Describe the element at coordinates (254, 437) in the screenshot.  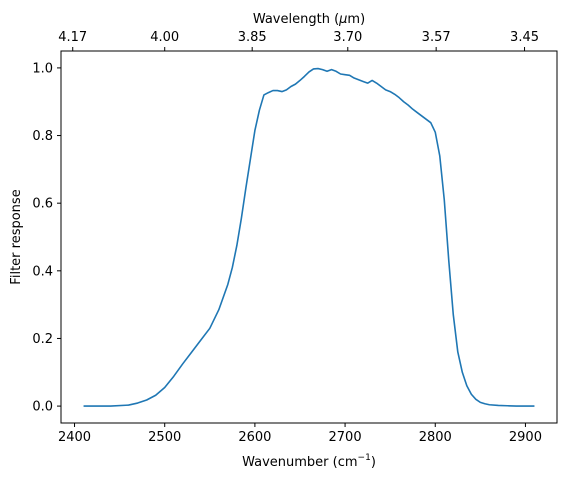
I see `x-tick-label: 2600` at that location.